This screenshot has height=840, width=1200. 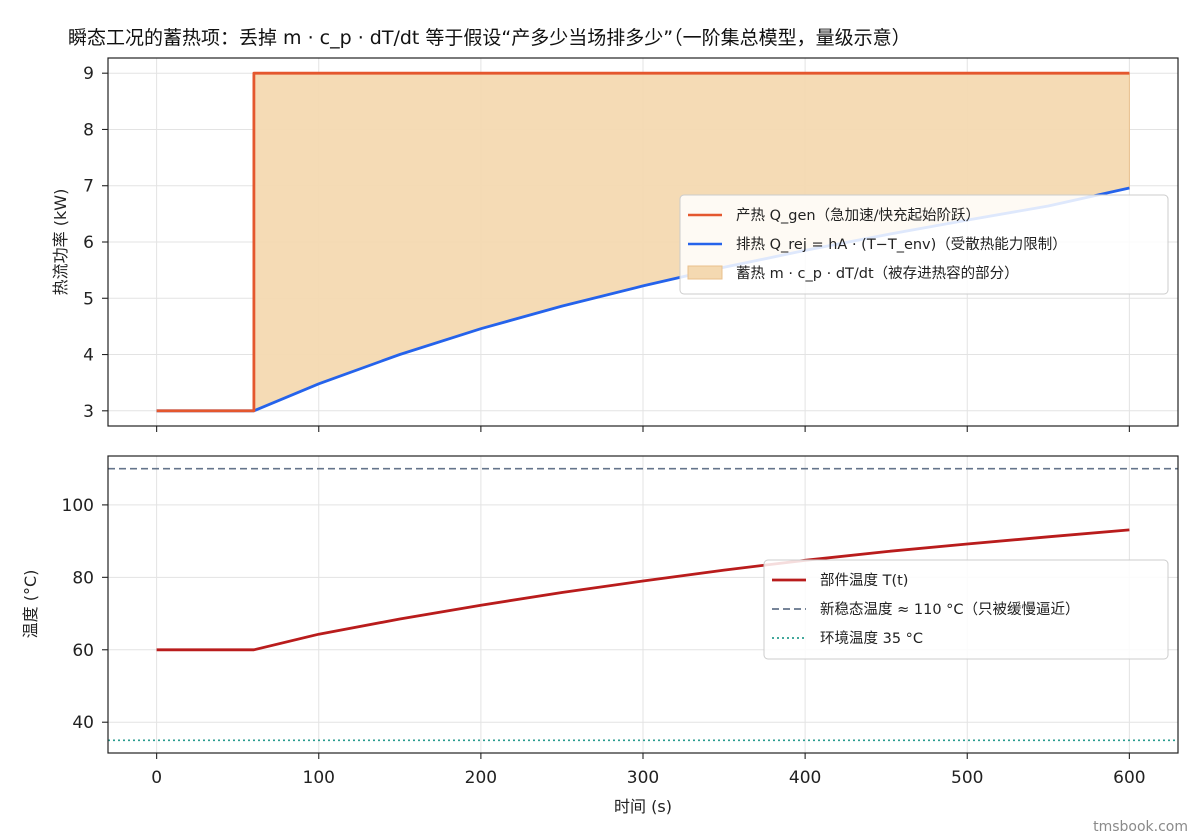 I want to click on power-y-tick-label: 7, so click(x=88, y=187).